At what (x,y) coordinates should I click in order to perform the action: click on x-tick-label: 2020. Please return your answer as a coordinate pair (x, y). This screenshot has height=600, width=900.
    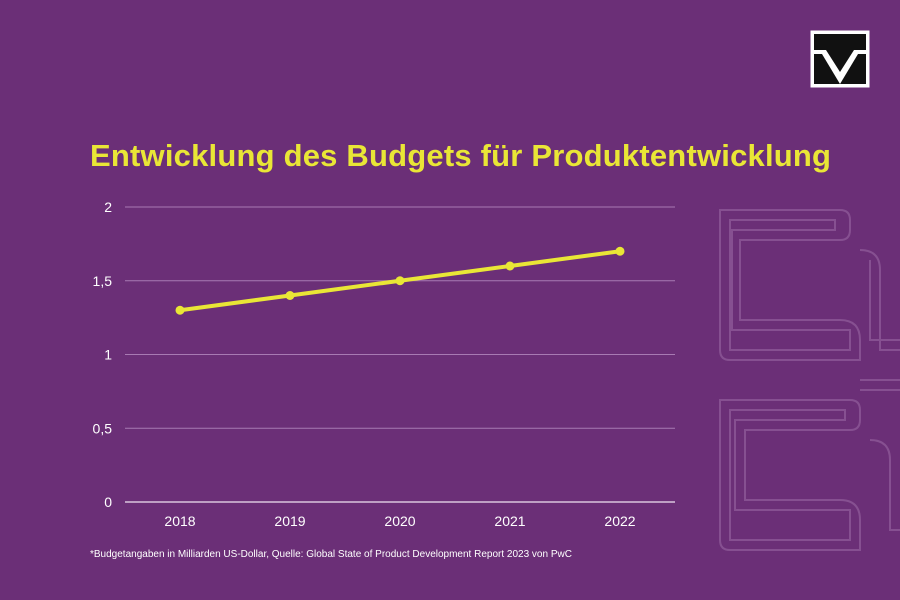
    Looking at the image, I should click on (399, 521).